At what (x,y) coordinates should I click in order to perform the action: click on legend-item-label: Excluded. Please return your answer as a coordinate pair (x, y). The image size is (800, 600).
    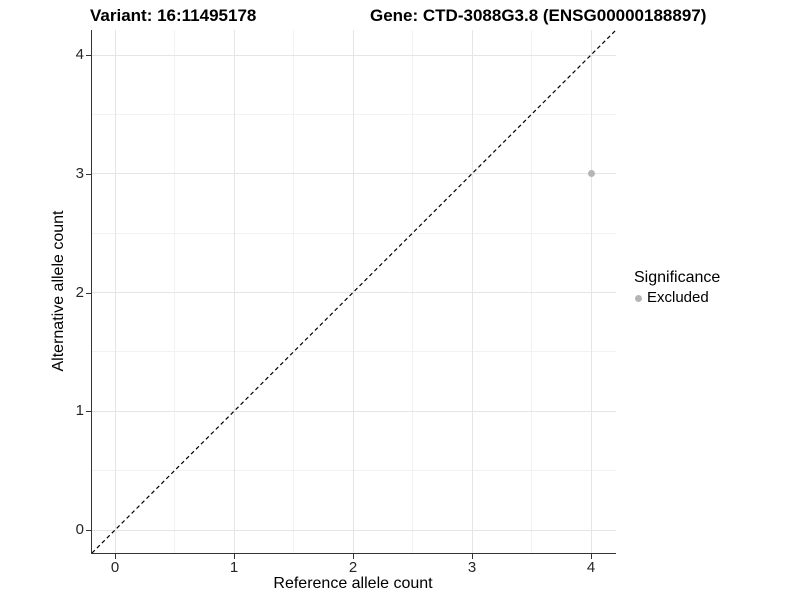
    Looking at the image, I should click on (678, 297).